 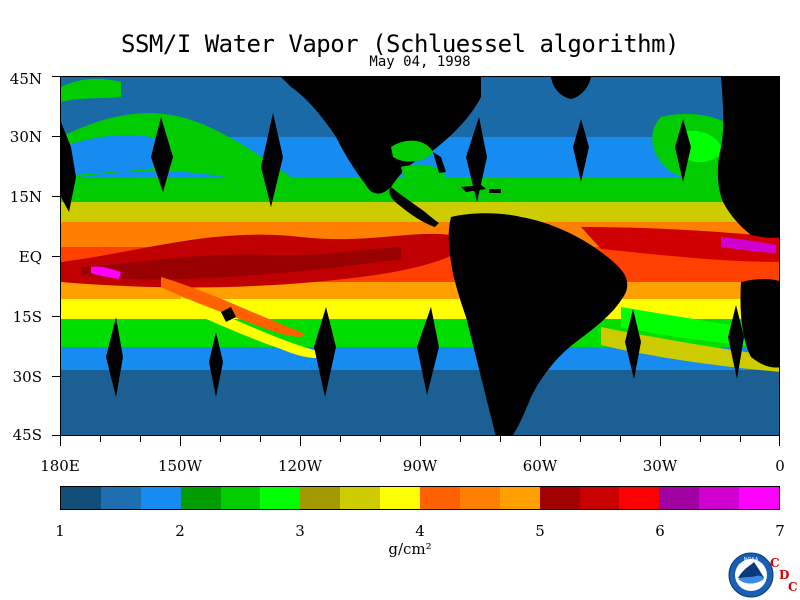 What do you see at coordinates (420, 531) in the screenshot?
I see `colorbar-label-4: 4` at bounding box center [420, 531].